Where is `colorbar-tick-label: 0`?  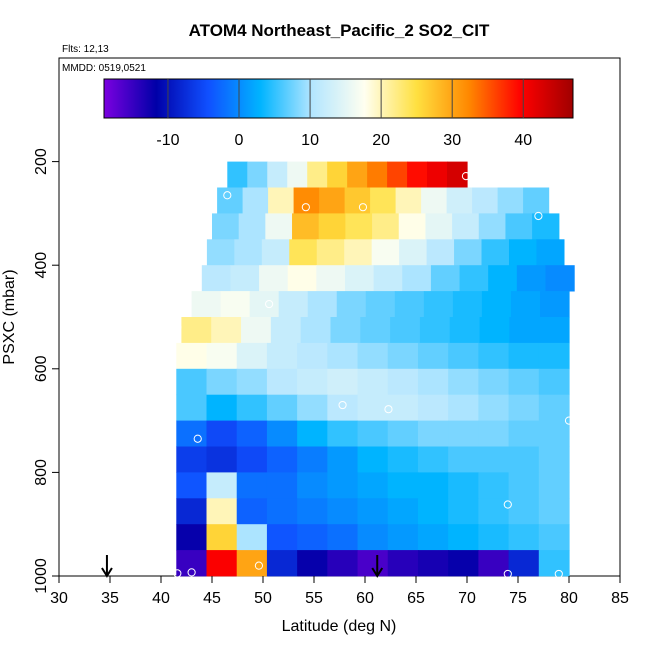
colorbar-tick-label: 0 is located at coordinates (239, 140).